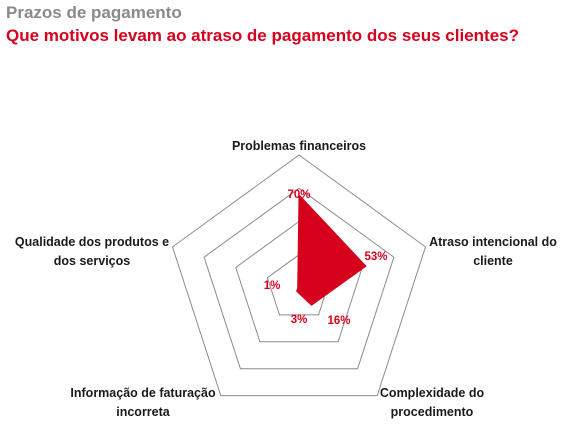 This screenshot has width=569, height=435. I want to click on axis-label-1: Problemas financeiros, so click(299, 146).